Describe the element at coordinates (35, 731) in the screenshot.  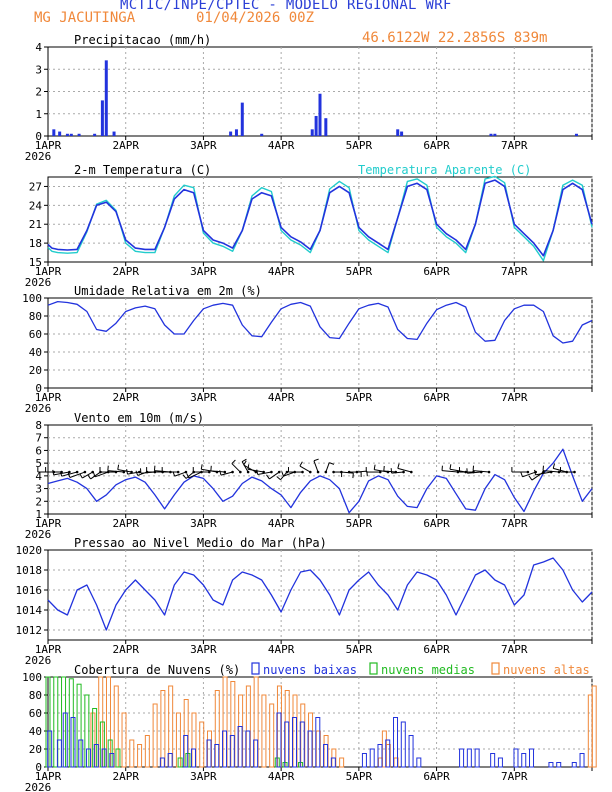
I see `y-tick-label: 40` at that location.